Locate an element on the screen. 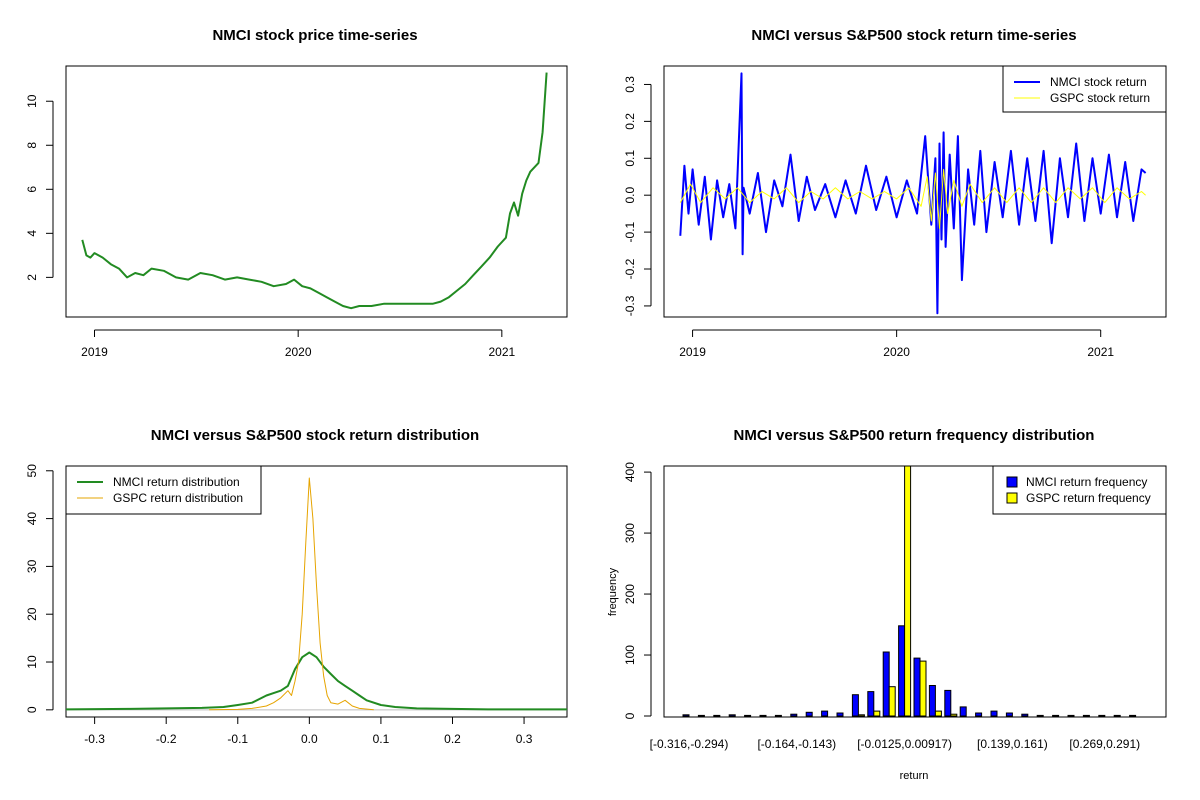 This screenshot has width=1200, height=800. frequency-y-tick-label: 400 is located at coordinates (630, 472).